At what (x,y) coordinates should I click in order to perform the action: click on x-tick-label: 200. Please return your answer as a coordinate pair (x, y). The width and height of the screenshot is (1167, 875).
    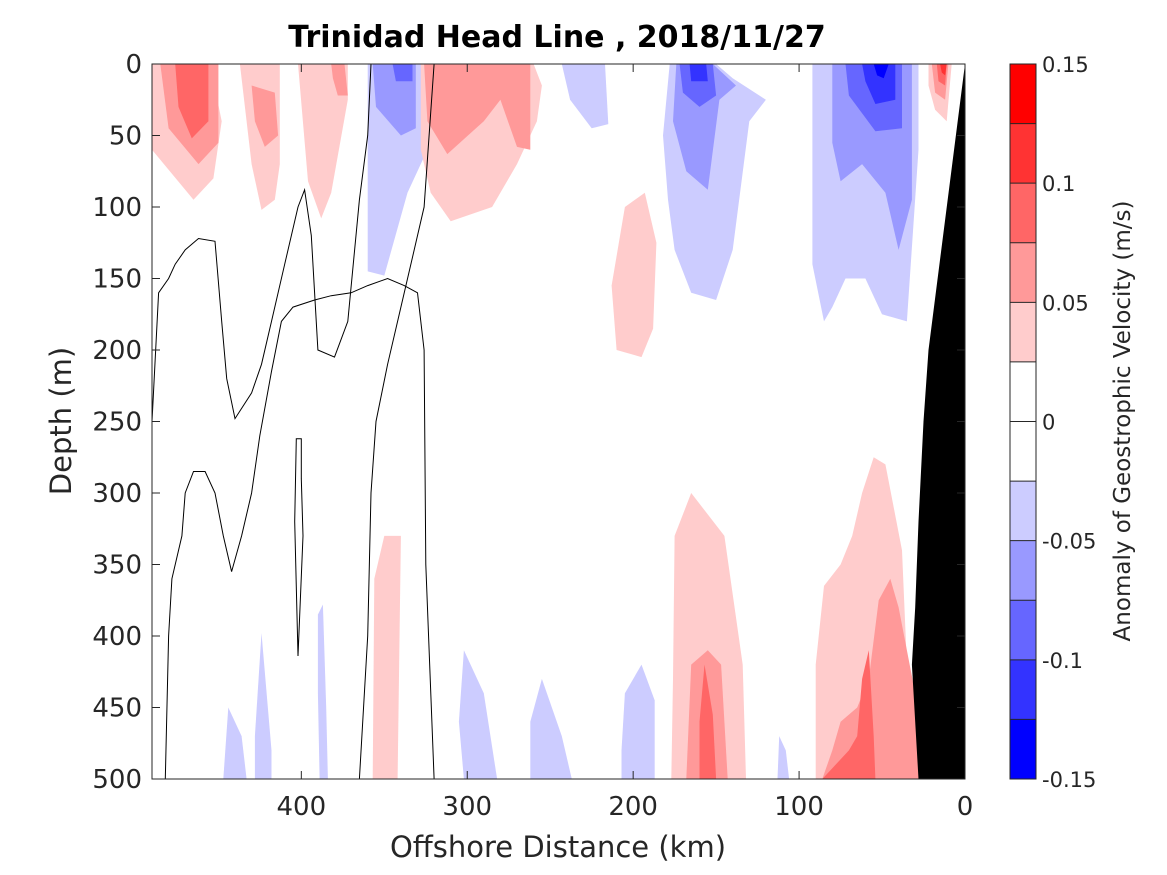
    Looking at the image, I should click on (633, 807).